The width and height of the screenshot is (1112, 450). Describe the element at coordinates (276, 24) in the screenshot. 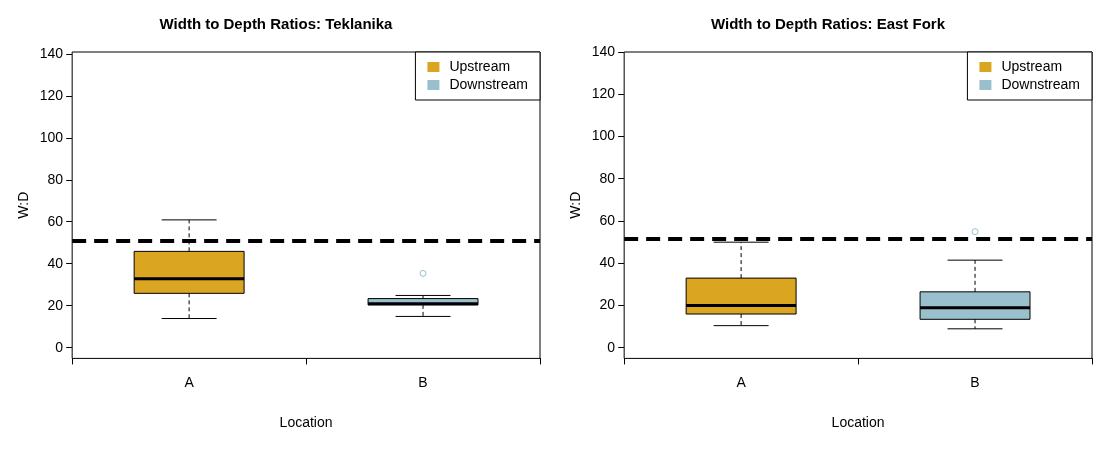

I see `chart-title: Width to Depth Ratios: Teklanika` at that location.